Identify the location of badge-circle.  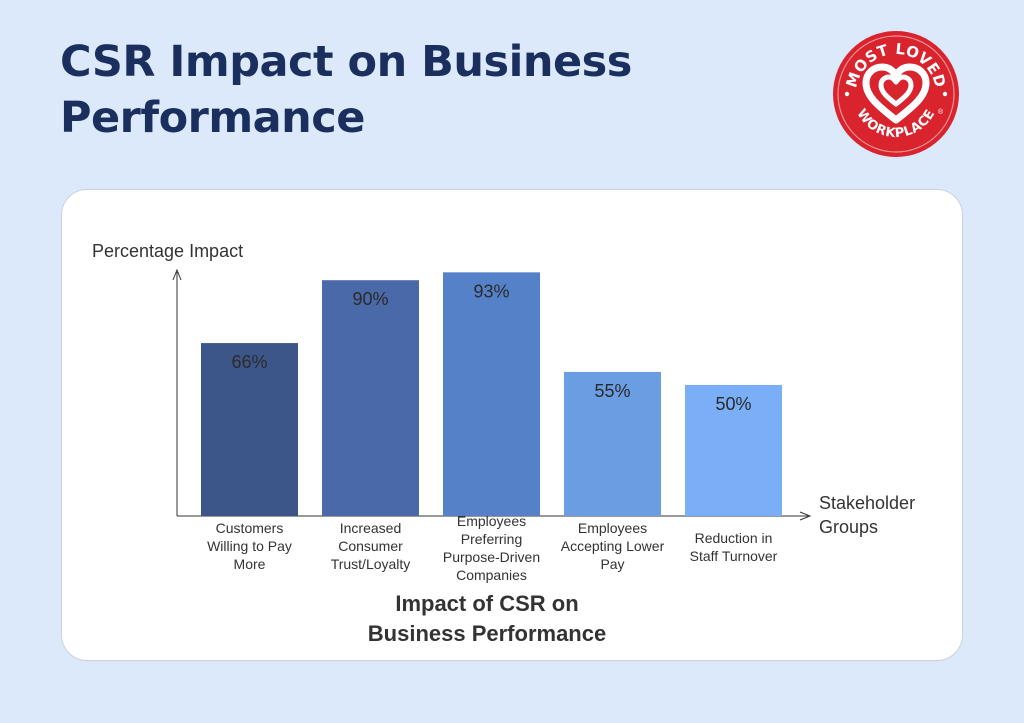
(896, 94).